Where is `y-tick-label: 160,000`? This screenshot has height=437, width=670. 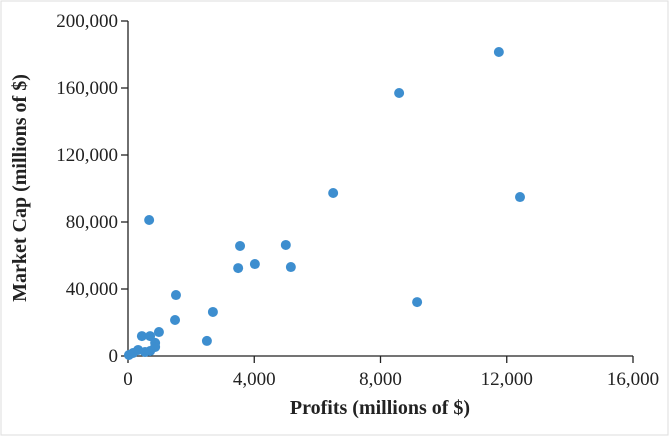
y-tick-label: 160,000 is located at coordinates (87, 88).